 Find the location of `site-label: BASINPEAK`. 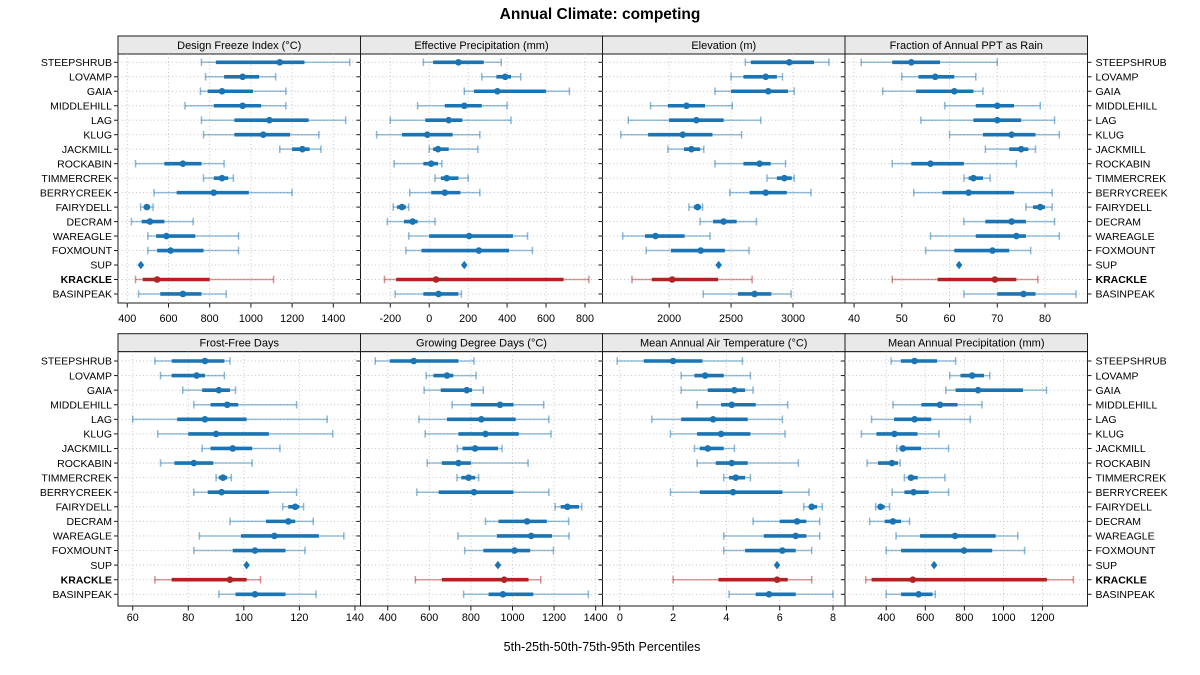

site-label: BASINPEAK is located at coordinates (82, 595).